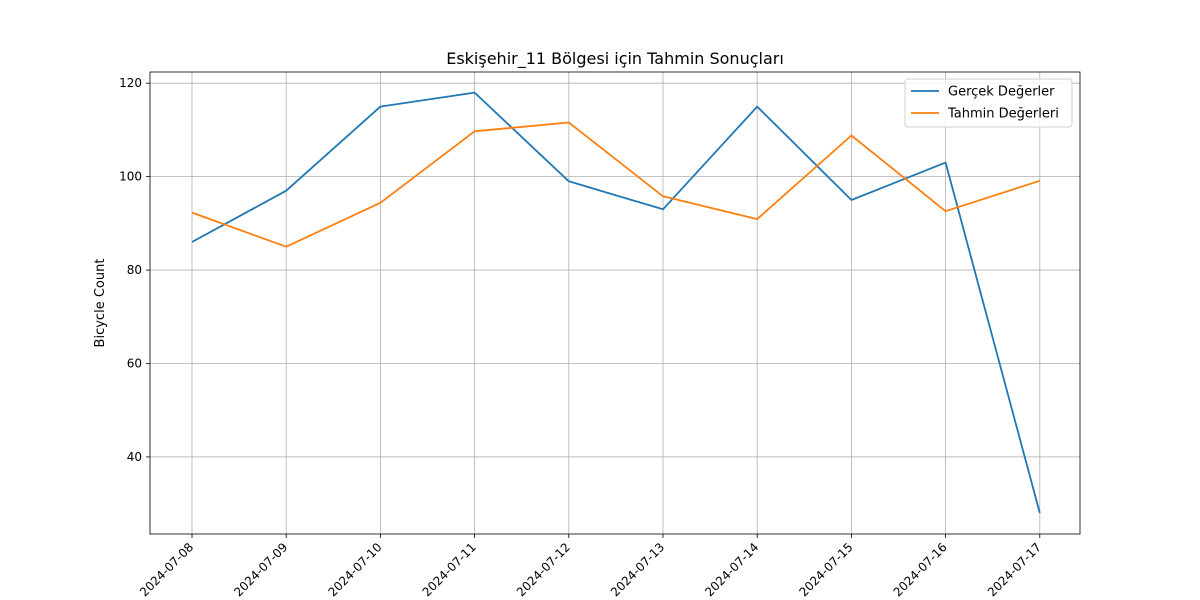 This screenshot has height=600, width=1200. Describe the element at coordinates (134, 457) in the screenshot. I see `y-tick-label: 40` at that location.